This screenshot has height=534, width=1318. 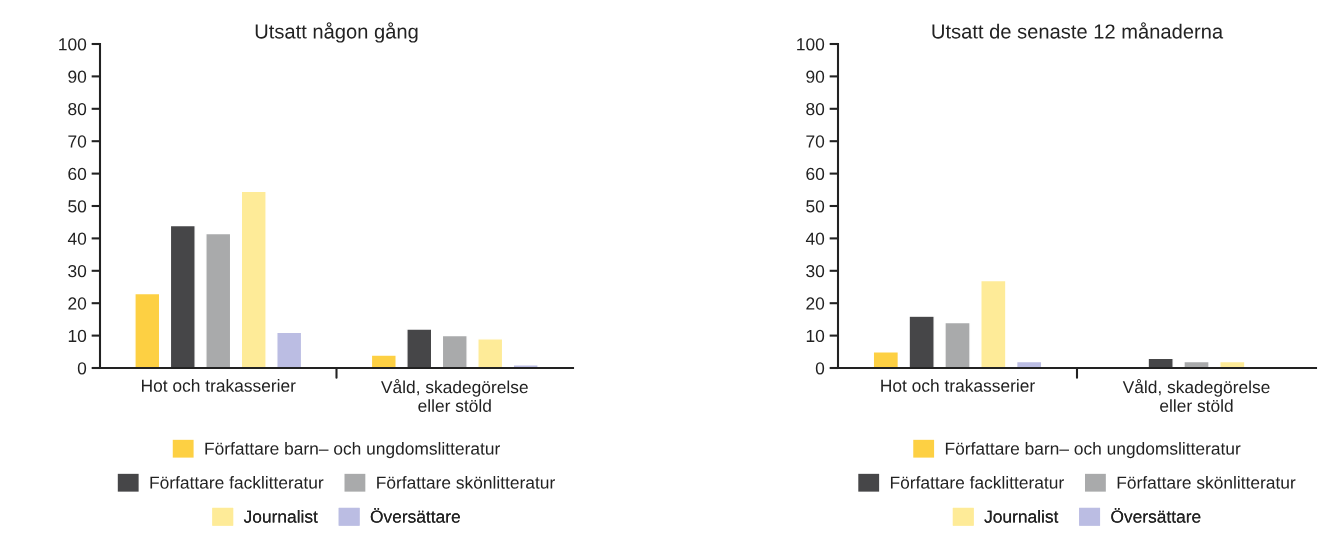 I want to click on chart-title: Utsatt någon gång, so click(x=336, y=32).